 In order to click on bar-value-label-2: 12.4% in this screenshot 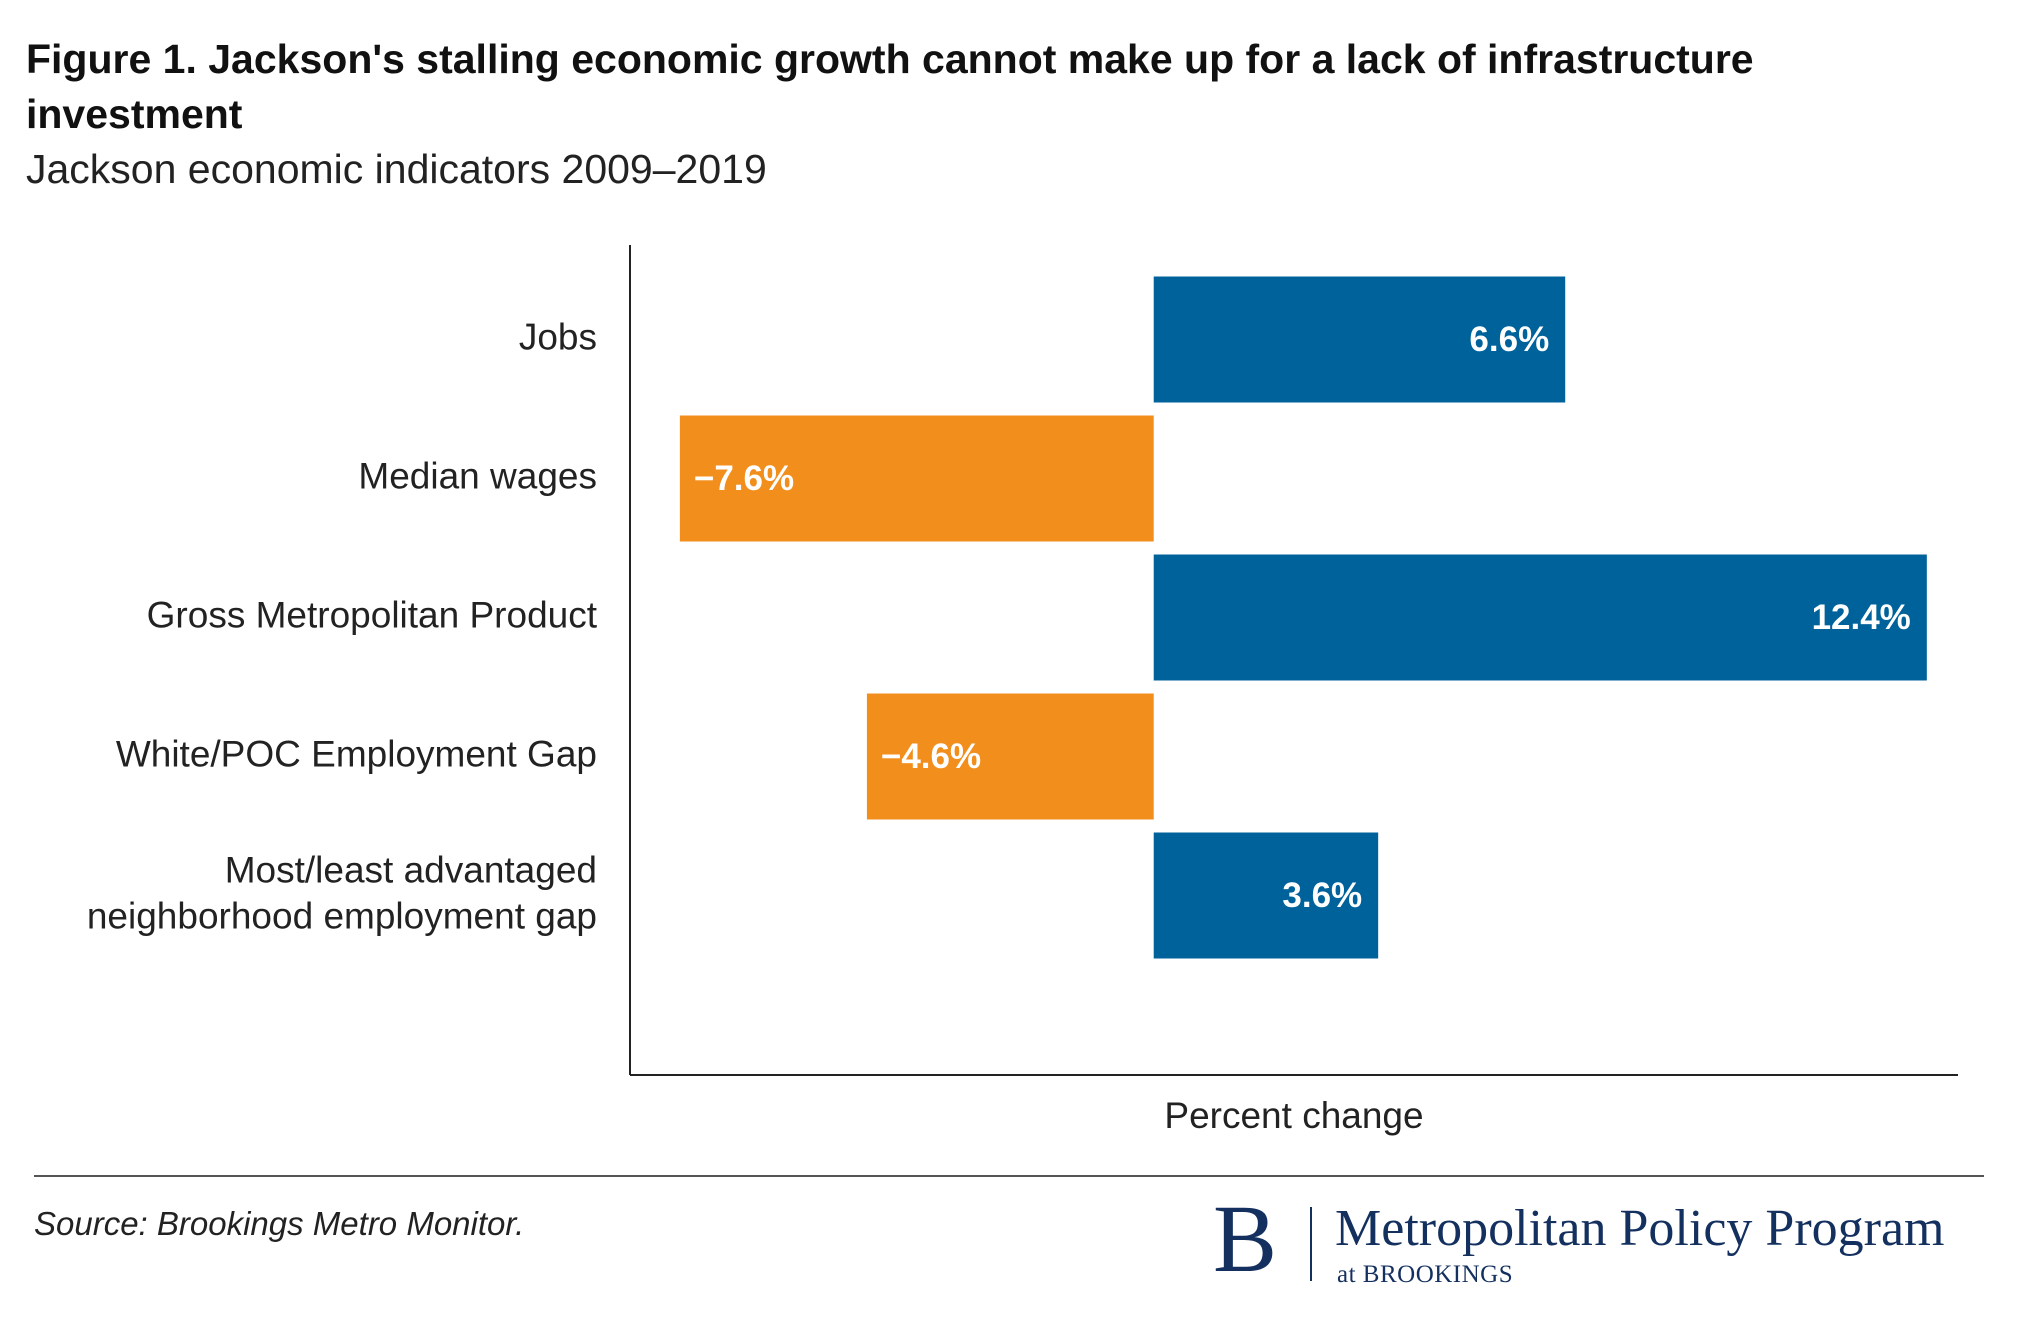, I will do `click(1861, 617)`.